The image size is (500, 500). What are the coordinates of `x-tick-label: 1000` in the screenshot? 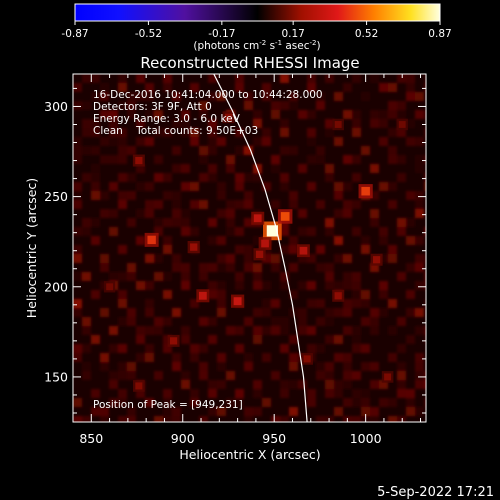 It's located at (366, 438).